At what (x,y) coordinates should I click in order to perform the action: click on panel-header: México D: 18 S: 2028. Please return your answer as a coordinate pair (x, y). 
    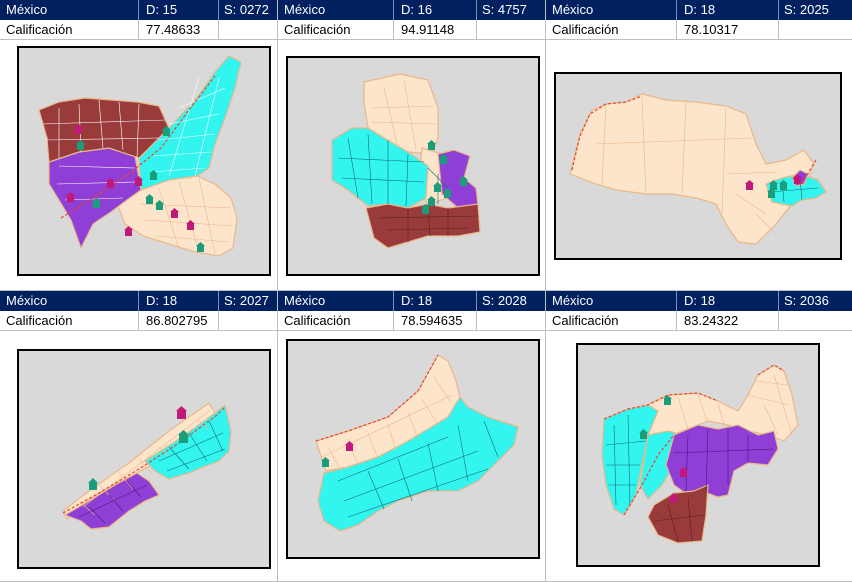
    Looking at the image, I should click on (411, 301).